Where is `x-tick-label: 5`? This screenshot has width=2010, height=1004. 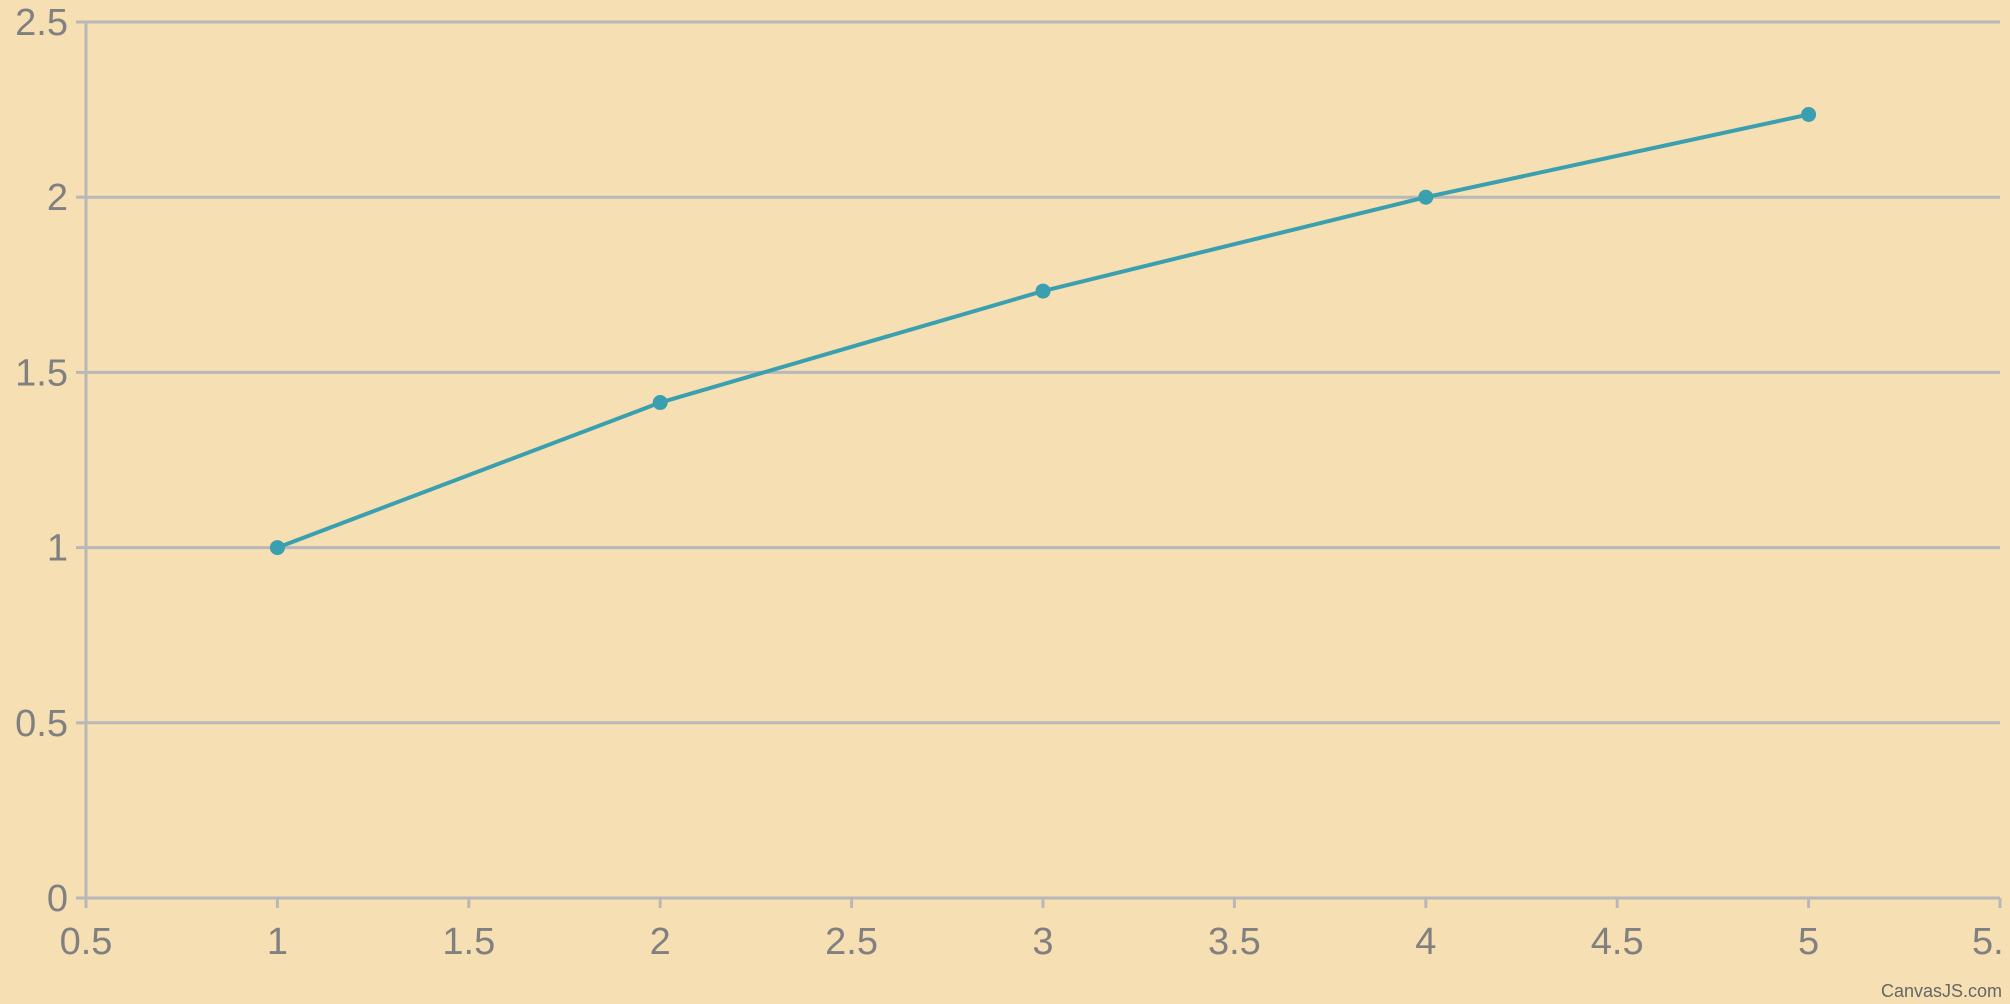
x-tick-label: 5 is located at coordinates (1808, 942).